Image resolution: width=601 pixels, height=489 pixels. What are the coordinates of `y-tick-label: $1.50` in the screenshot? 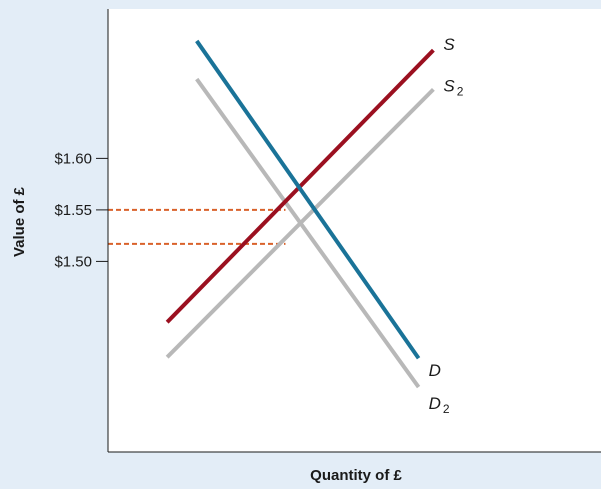 It's located at (73, 261).